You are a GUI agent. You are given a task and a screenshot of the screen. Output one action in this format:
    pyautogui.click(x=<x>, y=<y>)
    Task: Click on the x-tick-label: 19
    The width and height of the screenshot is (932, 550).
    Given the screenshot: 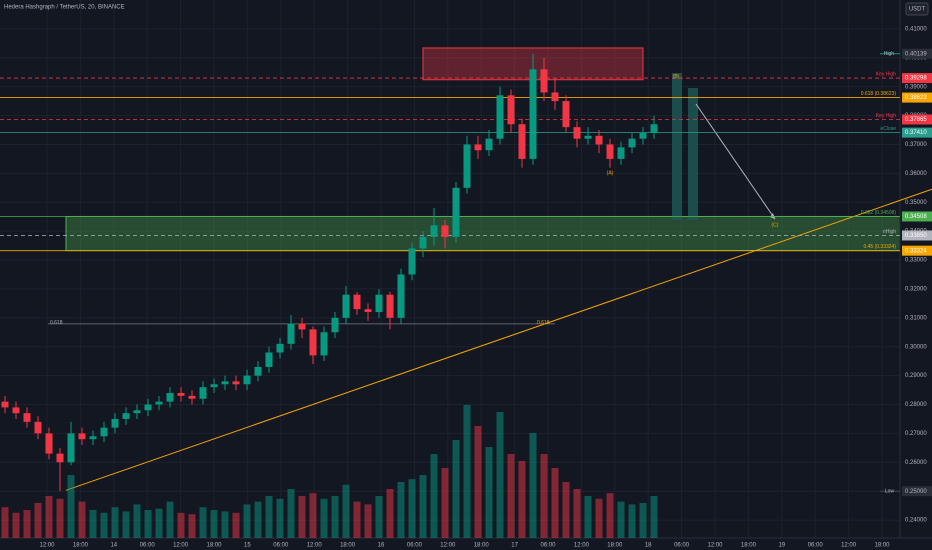 What is the action you would take?
    pyautogui.click(x=781, y=546)
    